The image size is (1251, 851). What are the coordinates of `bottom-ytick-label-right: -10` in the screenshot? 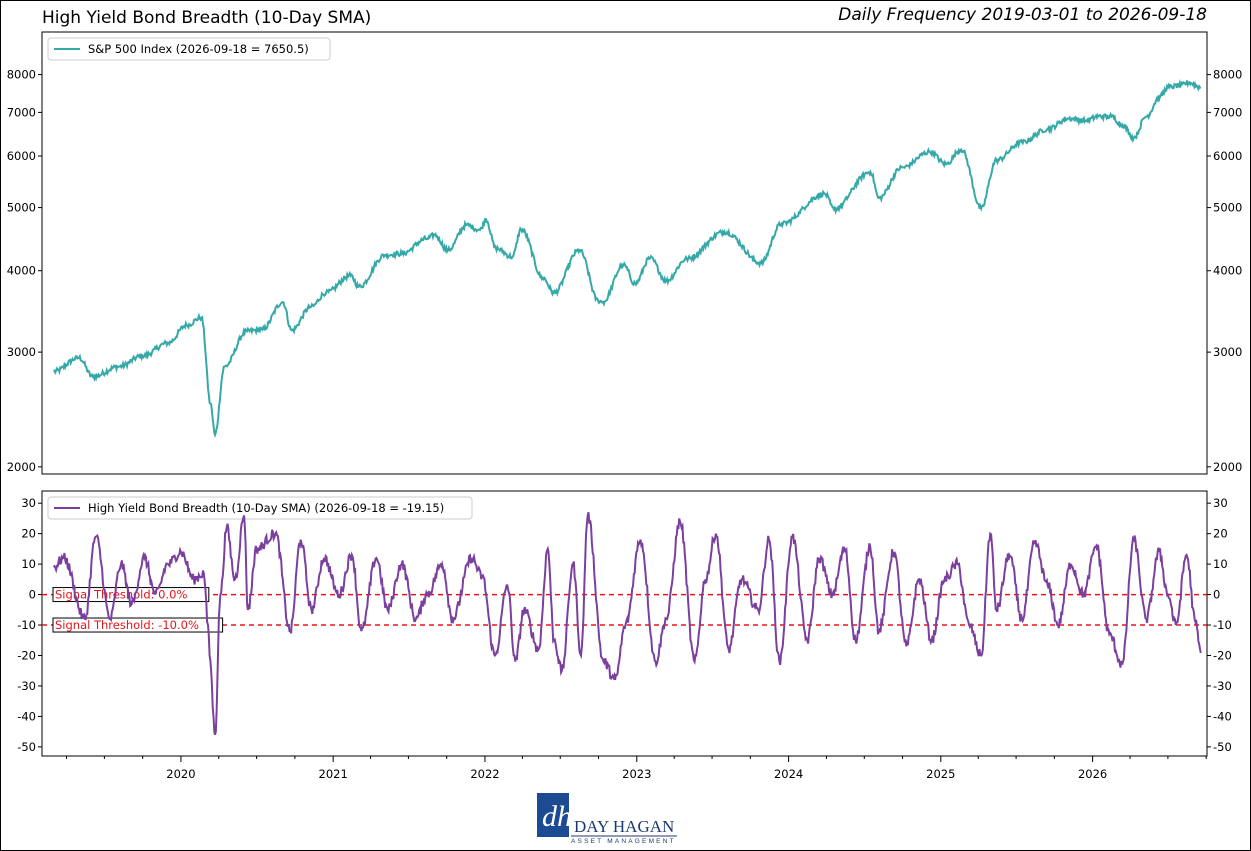 It's located at (1222, 625).